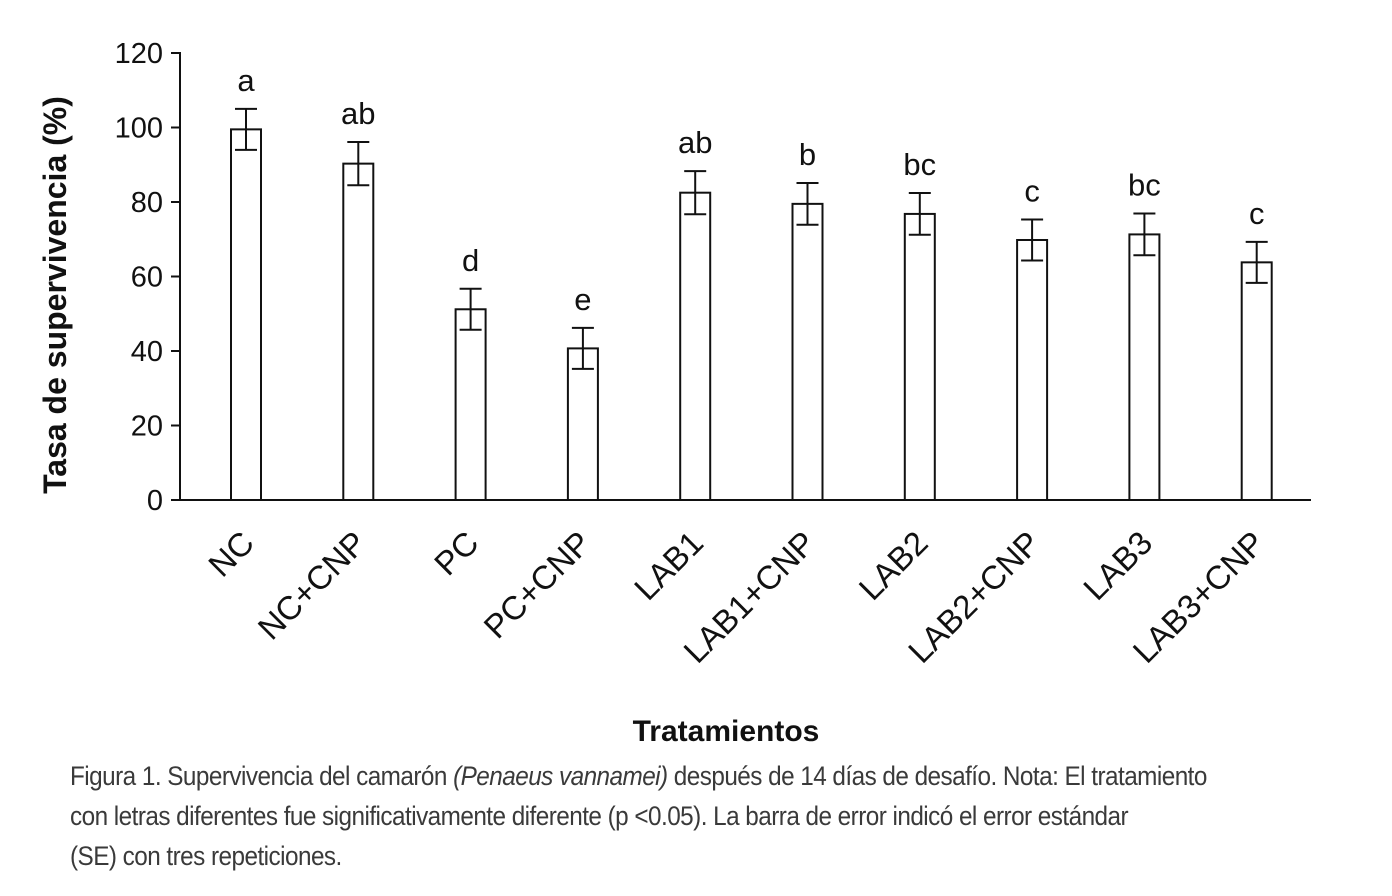  What do you see at coordinates (456, 553) in the screenshot?
I see `x-tick-label: PC` at bounding box center [456, 553].